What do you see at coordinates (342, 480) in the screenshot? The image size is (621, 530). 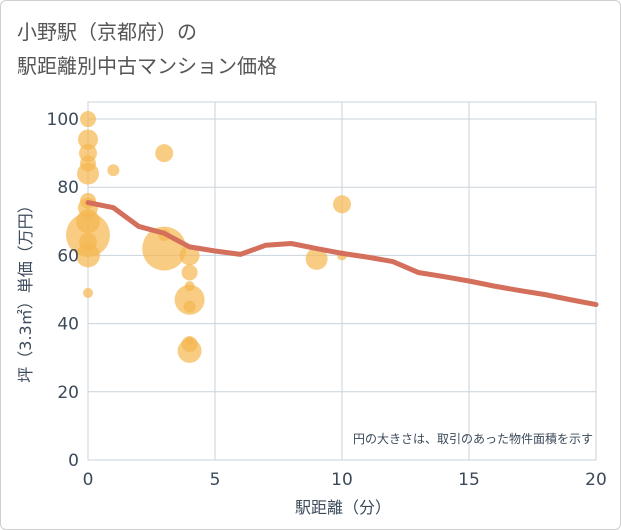 I see `x-tick-label: 10` at bounding box center [342, 480].